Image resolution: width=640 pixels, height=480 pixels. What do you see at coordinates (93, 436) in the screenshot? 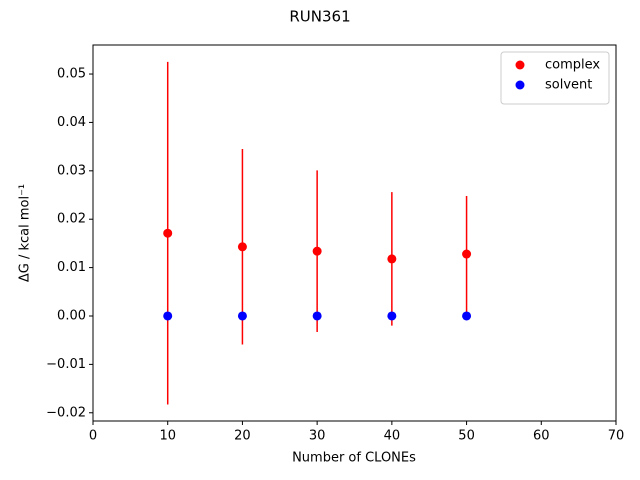
I see `x-tick-label: 0` at bounding box center [93, 436].